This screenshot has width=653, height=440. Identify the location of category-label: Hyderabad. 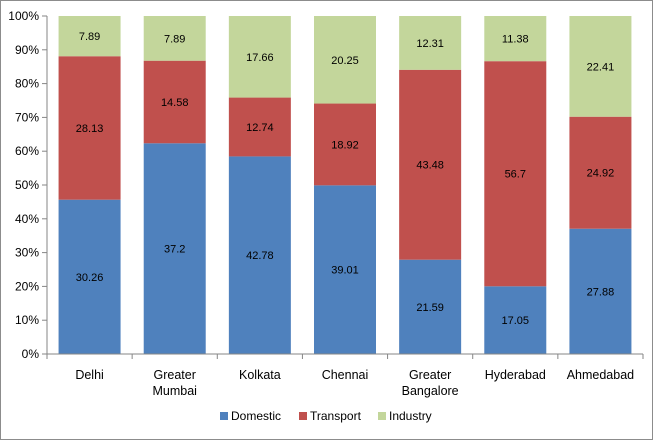
(515, 375).